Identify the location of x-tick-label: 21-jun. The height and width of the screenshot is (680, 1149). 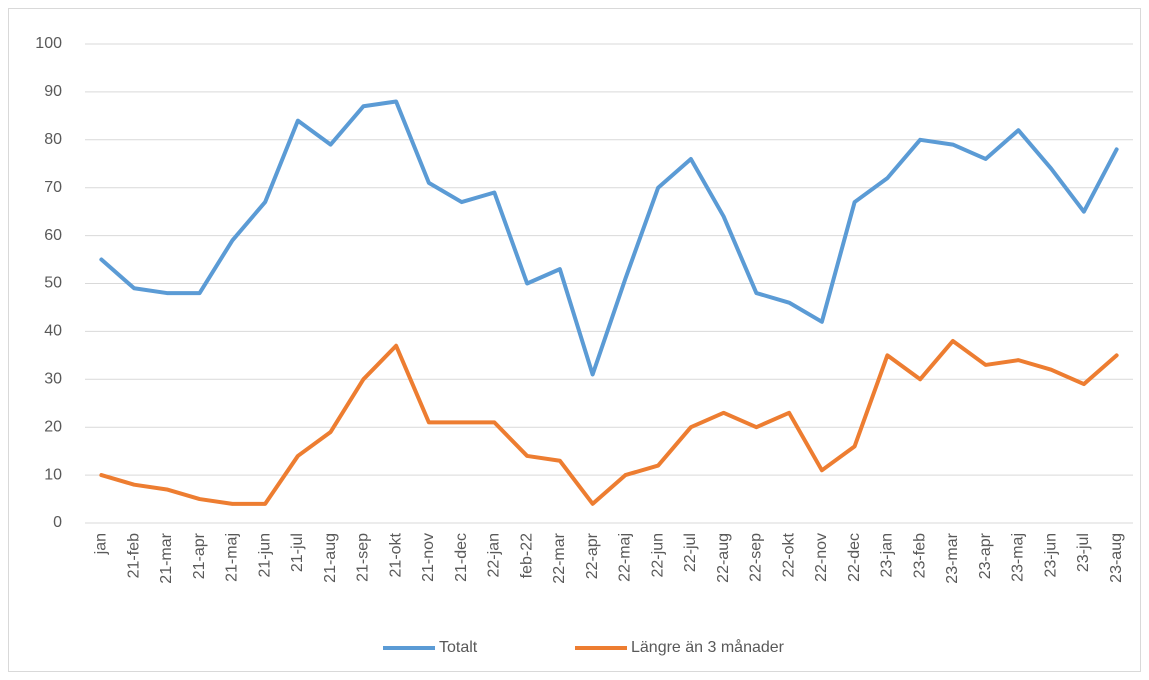
(264, 555).